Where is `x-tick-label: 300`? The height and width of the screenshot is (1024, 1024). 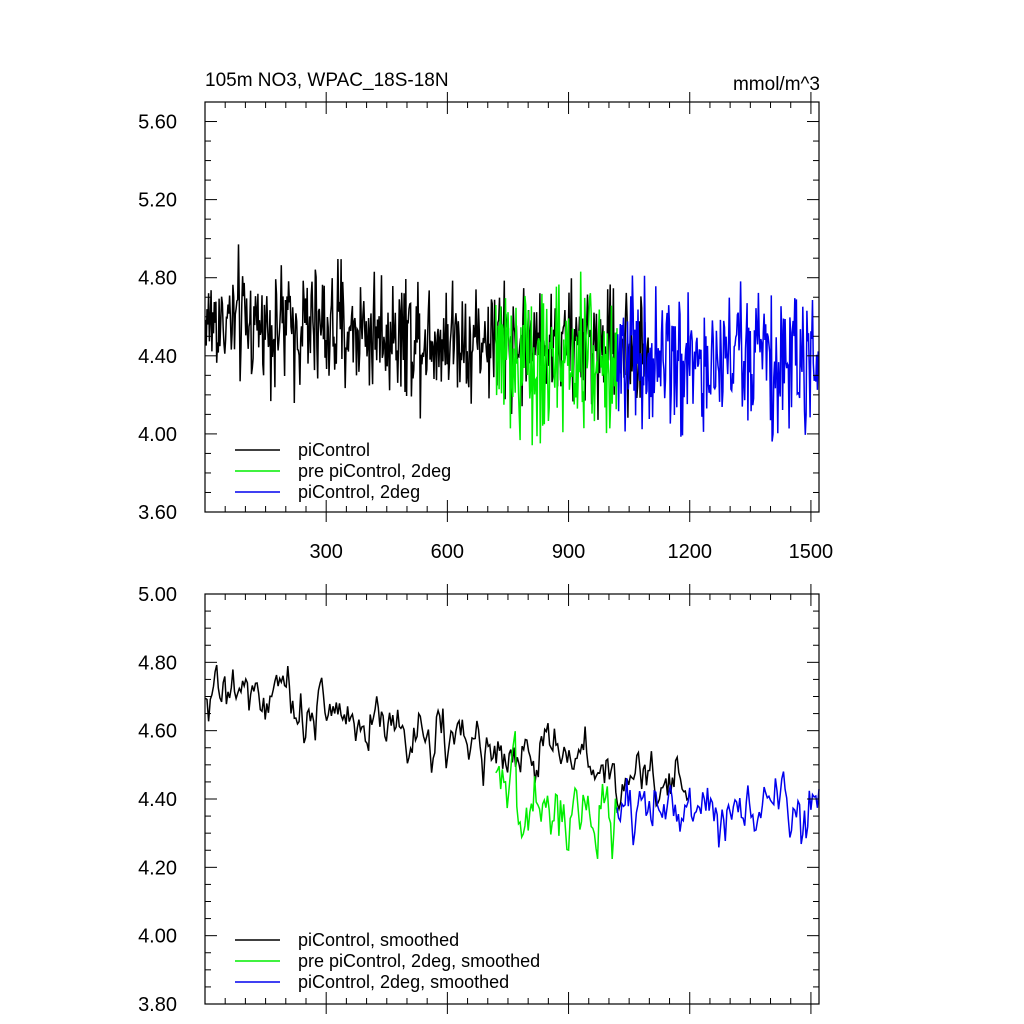 x-tick-label: 300 is located at coordinates (325, 552).